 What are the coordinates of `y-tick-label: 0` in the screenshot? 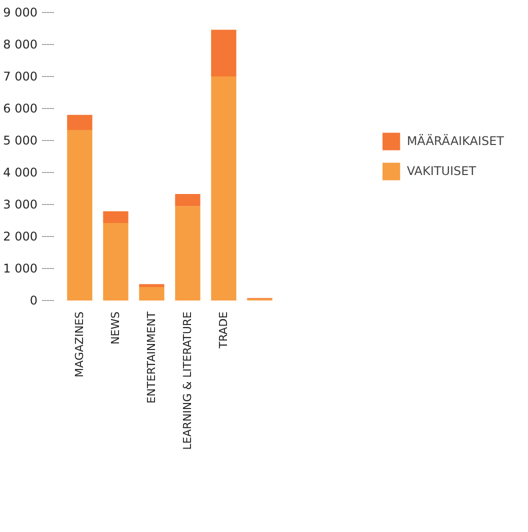 It's located at (34, 301).